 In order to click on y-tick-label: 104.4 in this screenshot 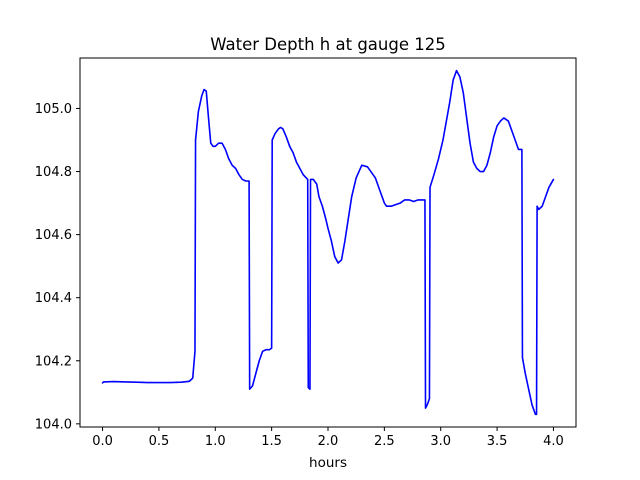, I will do `click(53, 298)`.